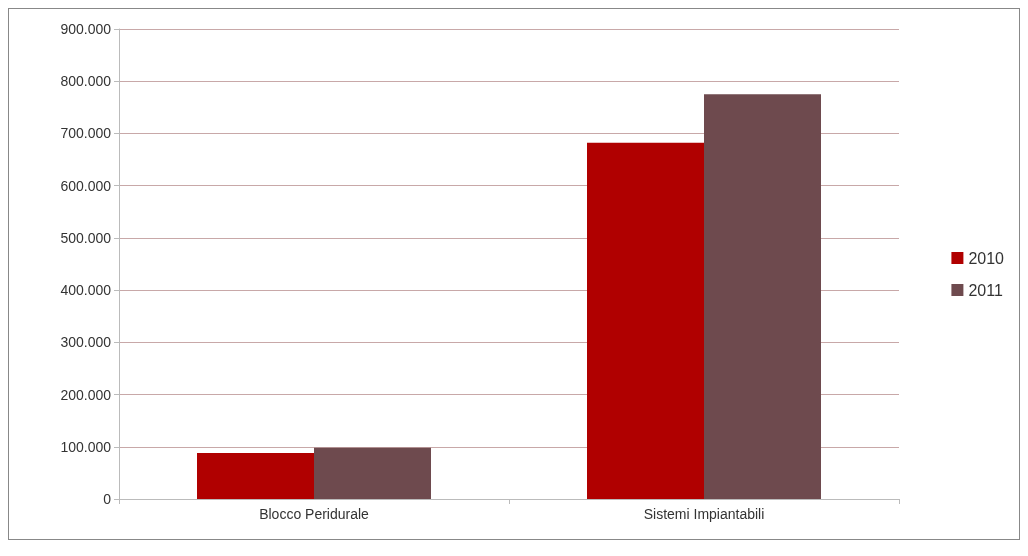 Image resolution: width=1028 pixels, height=556 pixels. I want to click on y-tick-label: 400.000, so click(86, 290).